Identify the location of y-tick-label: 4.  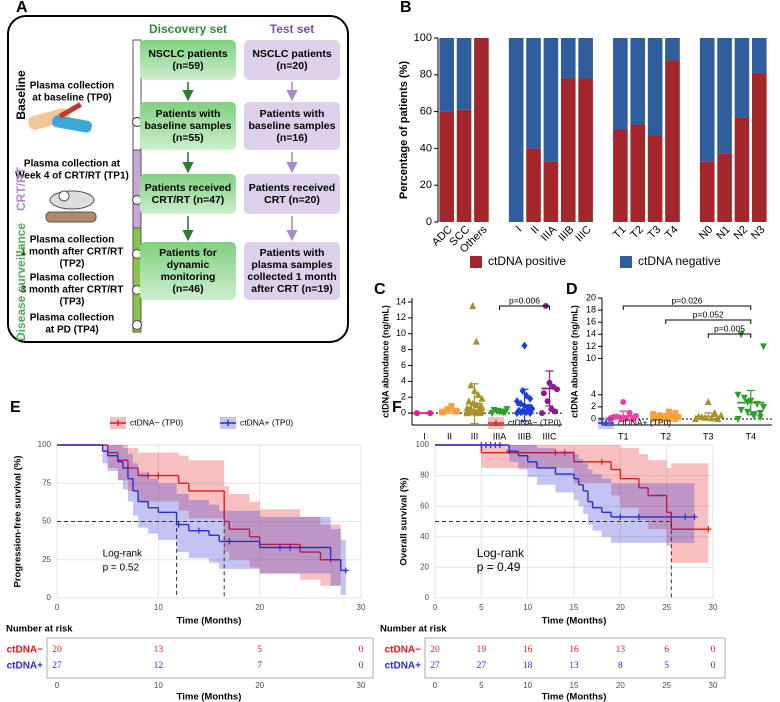
(593, 394).